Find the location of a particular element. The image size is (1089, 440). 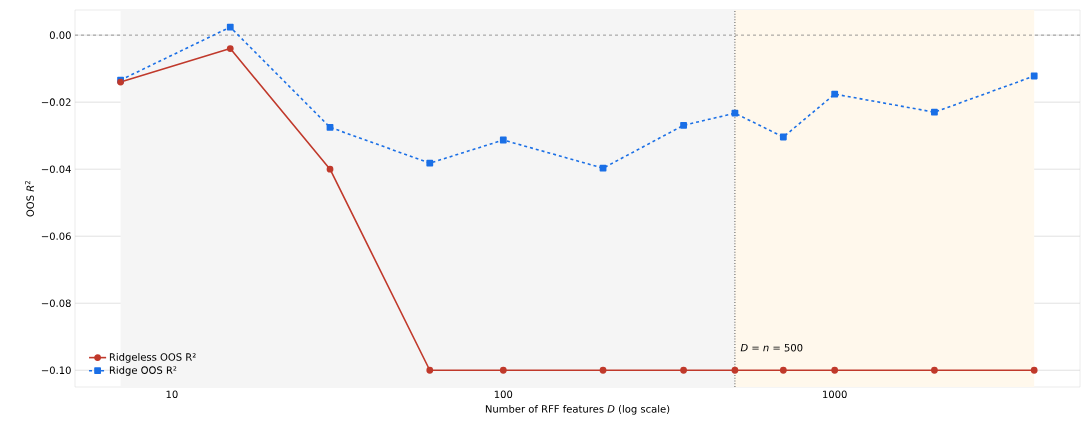

x-tick-label: 100 is located at coordinates (503, 394).